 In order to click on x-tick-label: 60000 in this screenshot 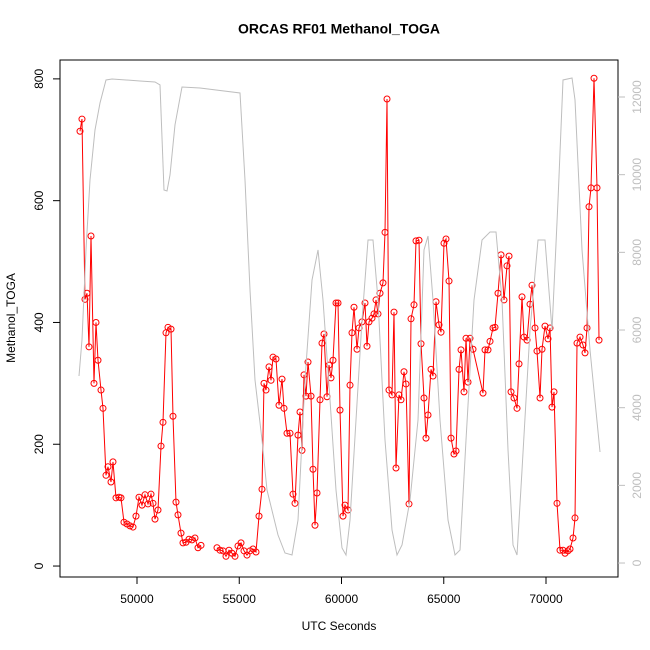, I will do `click(342, 599)`.